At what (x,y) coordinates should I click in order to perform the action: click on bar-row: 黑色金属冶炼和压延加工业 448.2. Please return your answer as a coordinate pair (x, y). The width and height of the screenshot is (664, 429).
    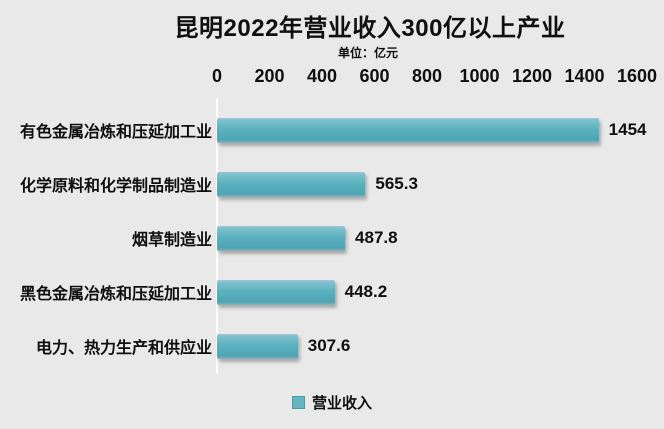
    Looking at the image, I should click on (332, 292).